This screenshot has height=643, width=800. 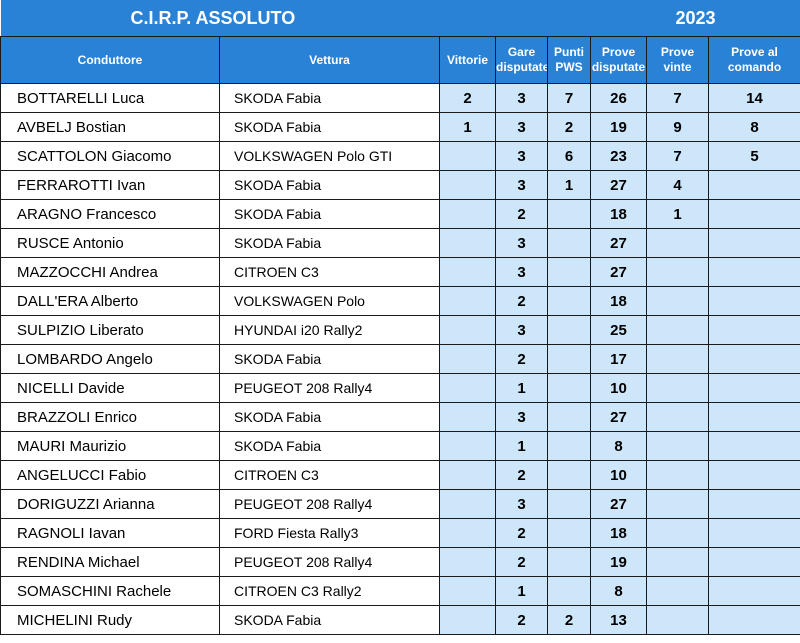 I want to click on driver-cell: ARAGNO Francesco, so click(x=110, y=214).